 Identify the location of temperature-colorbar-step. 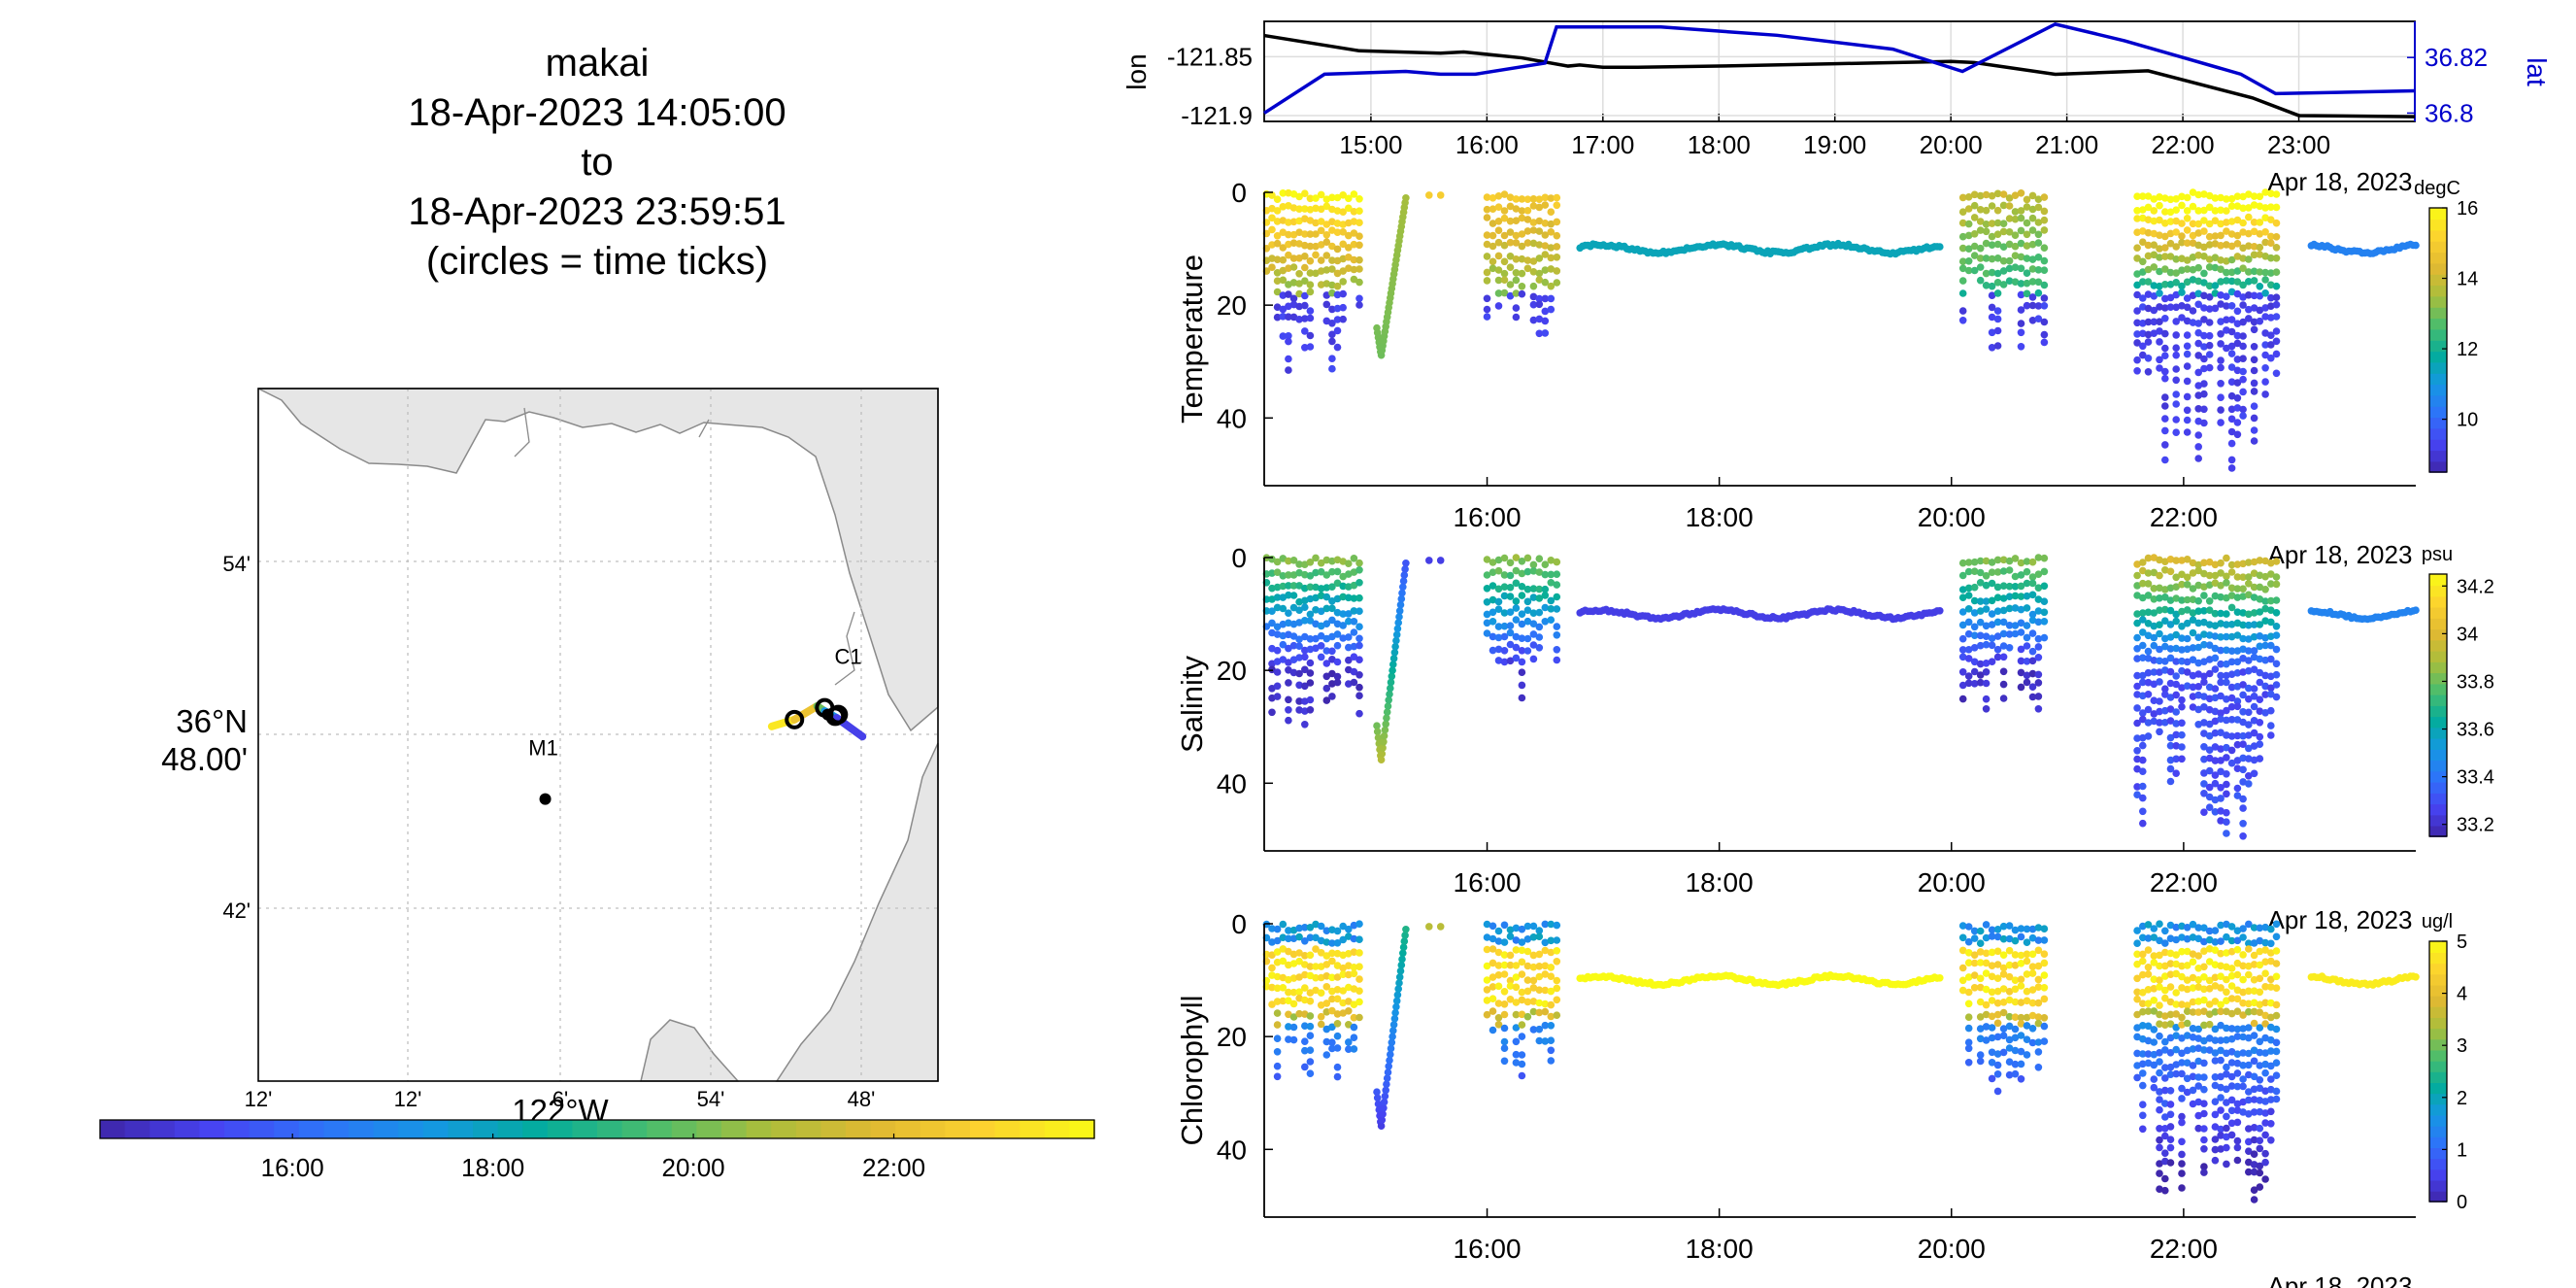
(2438, 291).